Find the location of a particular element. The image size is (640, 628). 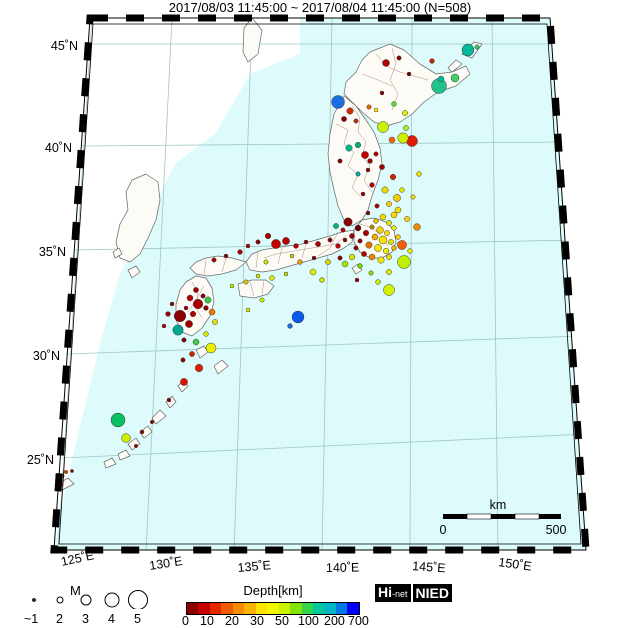

latitude-labels: 45˚N 40˚N 35˚N 30˚N 25˚N is located at coordinates (52, 253).